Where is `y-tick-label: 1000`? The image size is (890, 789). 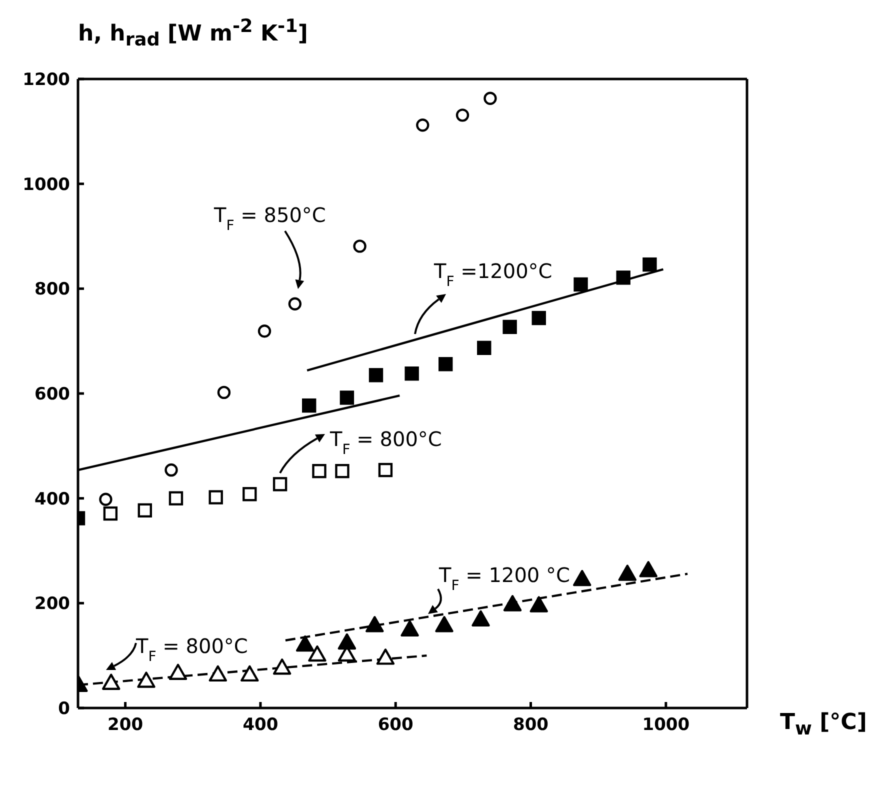 y-tick-label: 1000 is located at coordinates (46, 184).